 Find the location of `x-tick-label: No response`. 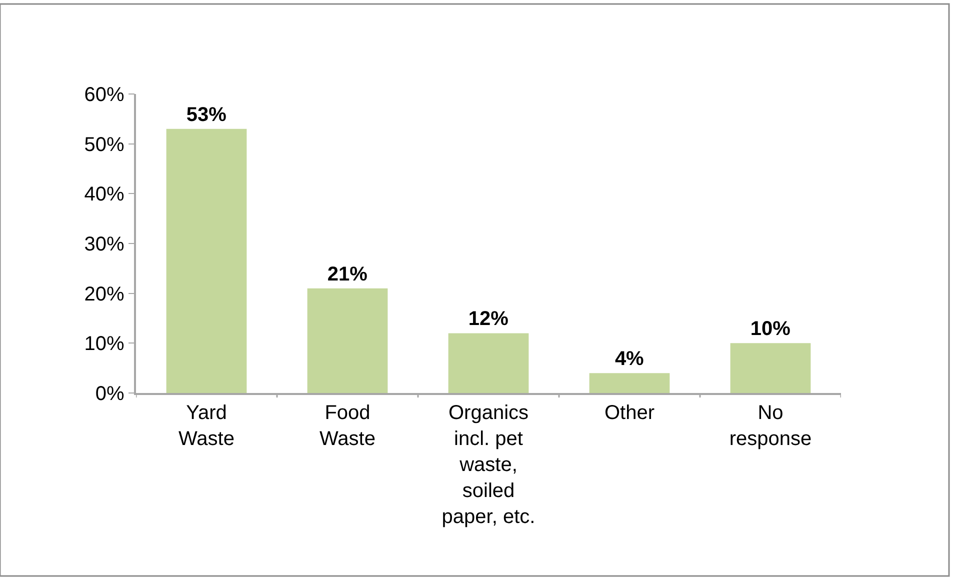

x-tick-label: No response is located at coordinates (770, 426).